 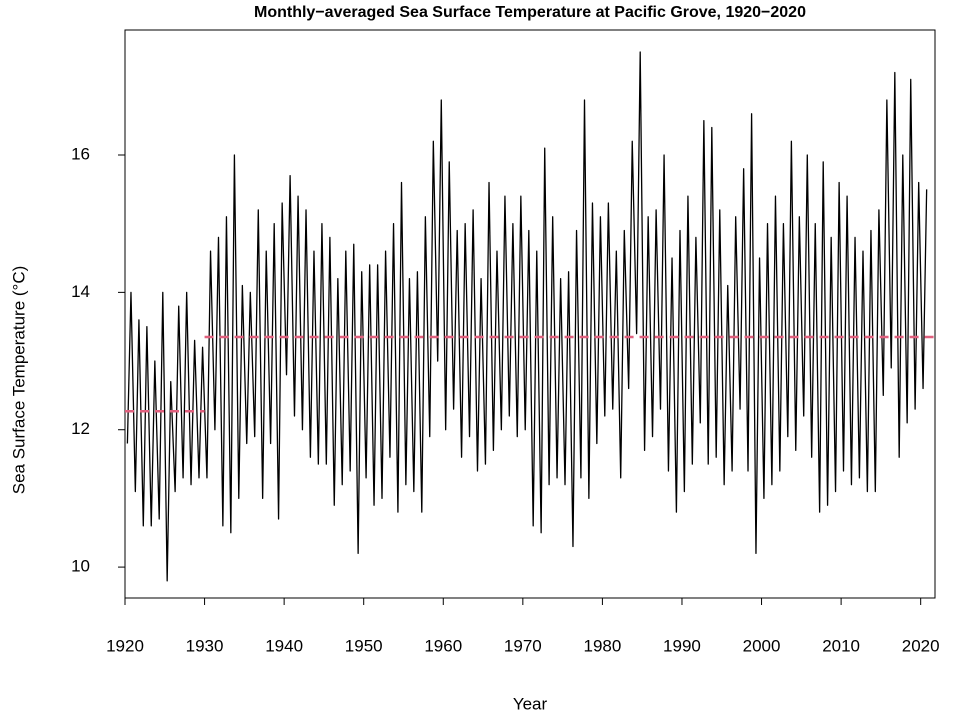 What do you see at coordinates (80, 428) in the screenshot?
I see `y-tick-label: 12` at bounding box center [80, 428].